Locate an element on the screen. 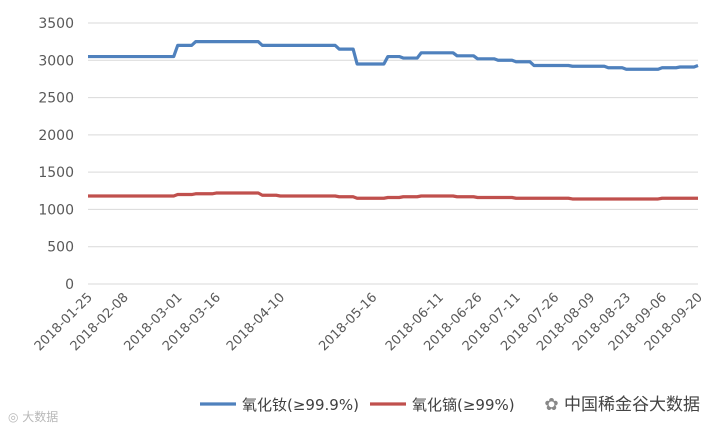 This screenshot has width=722, height=434. y-tick-label: 0 is located at coordinates (69, 285).